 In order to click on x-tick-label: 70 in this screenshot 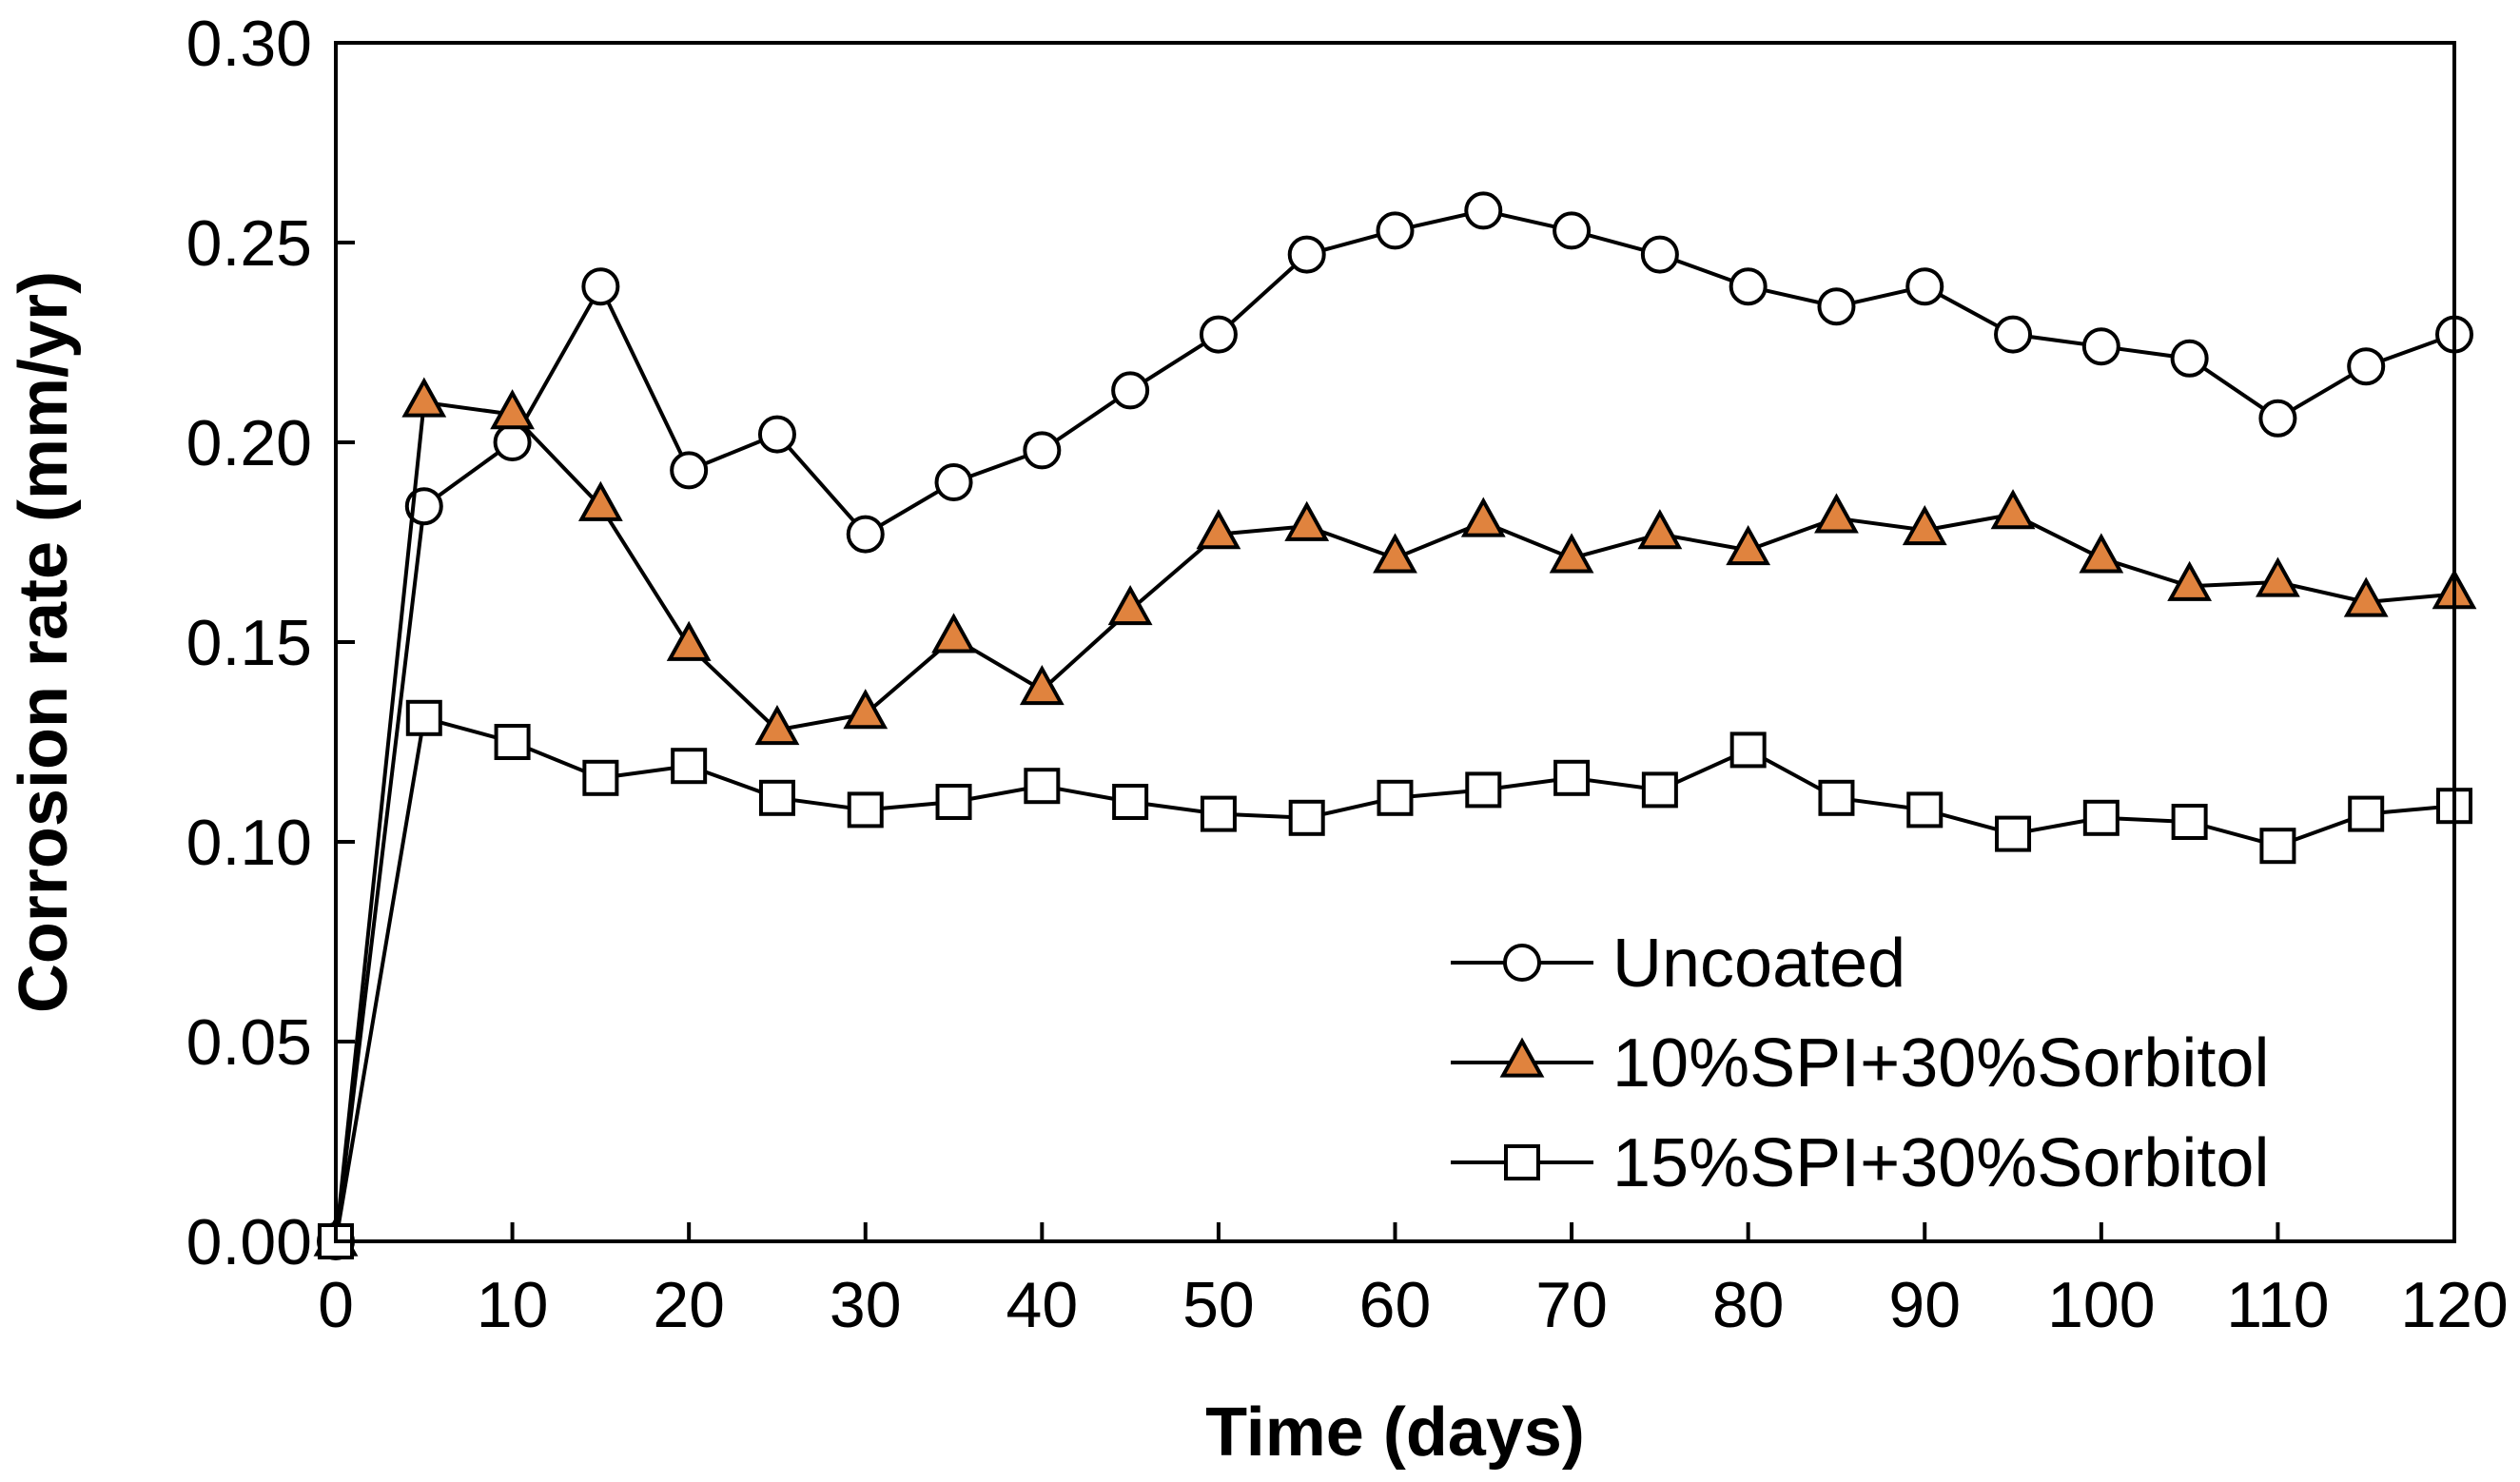, I will do `click(1572, 1305)`.